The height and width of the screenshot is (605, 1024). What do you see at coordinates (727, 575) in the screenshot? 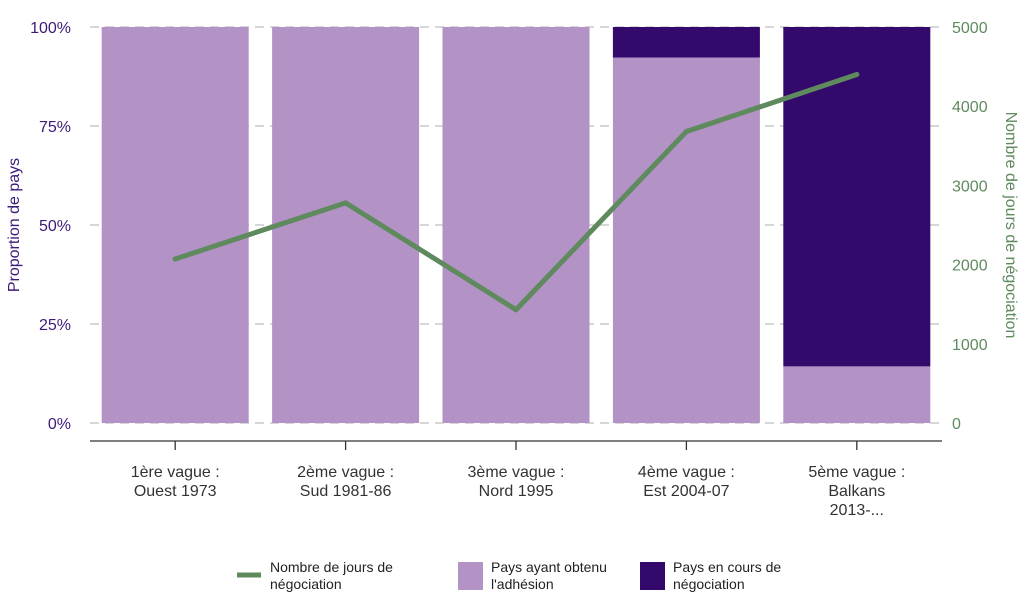
I see `legend-label: Pays en cours de négociation` at bounding box center [727, 575].